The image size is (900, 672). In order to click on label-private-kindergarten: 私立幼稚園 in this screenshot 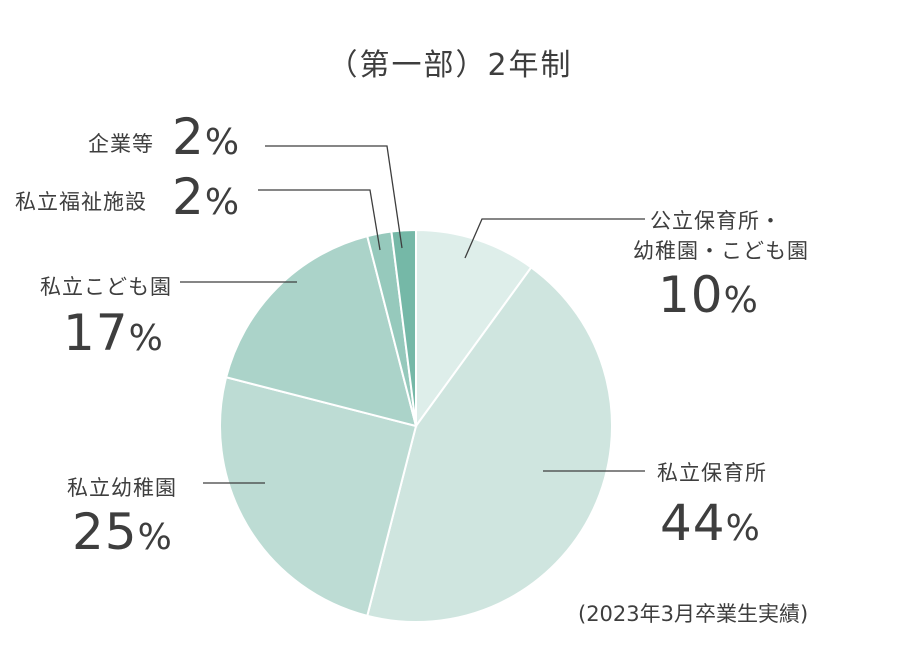, I will do `click(122, 488)`.